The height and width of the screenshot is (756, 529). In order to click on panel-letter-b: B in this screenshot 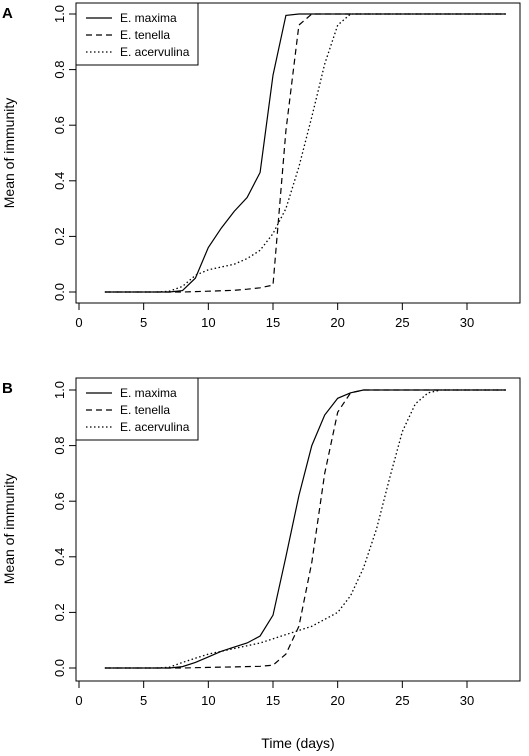, I will do `click(7, 388)`.